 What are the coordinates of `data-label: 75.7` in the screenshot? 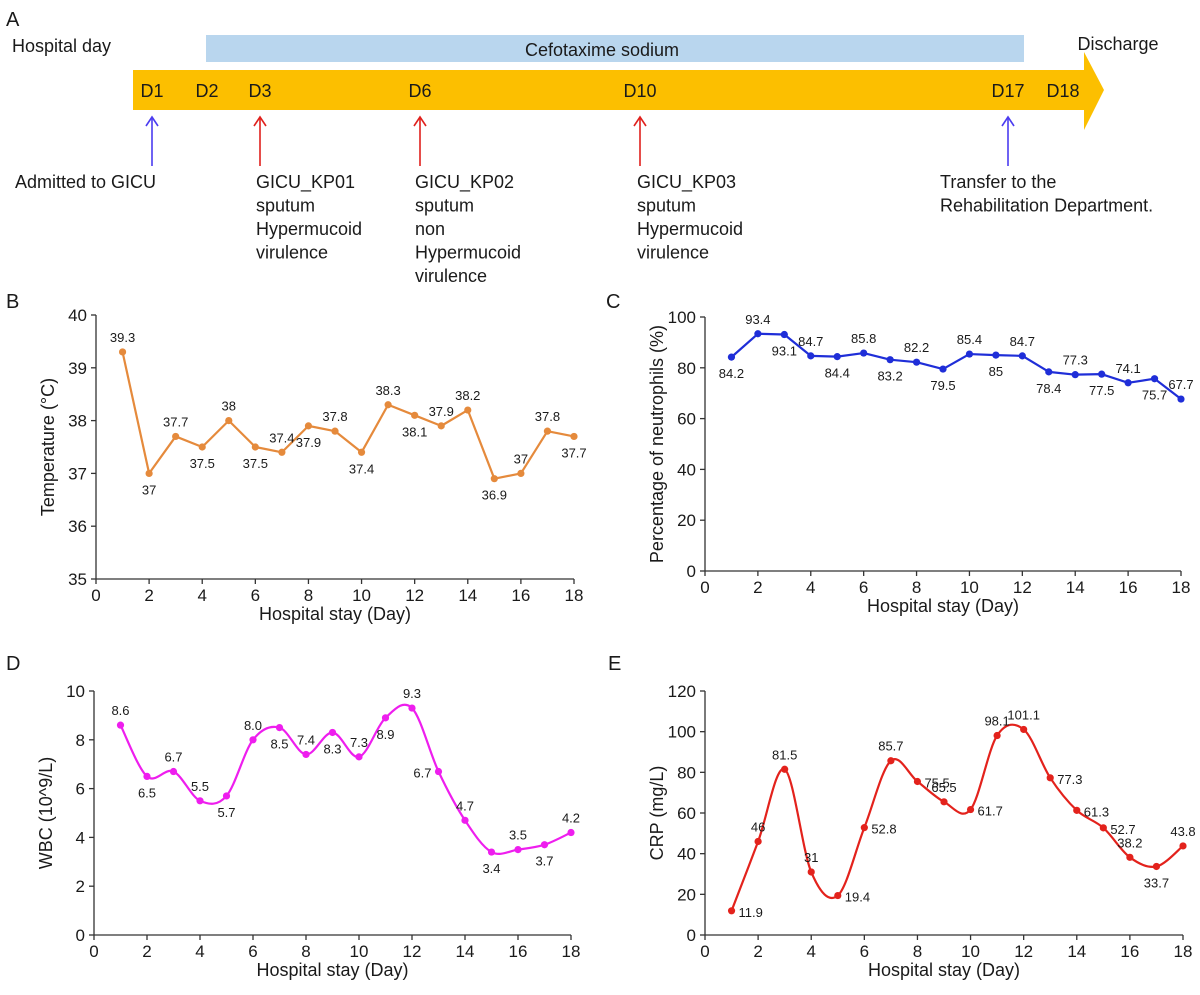 It's located at (1154, 395).